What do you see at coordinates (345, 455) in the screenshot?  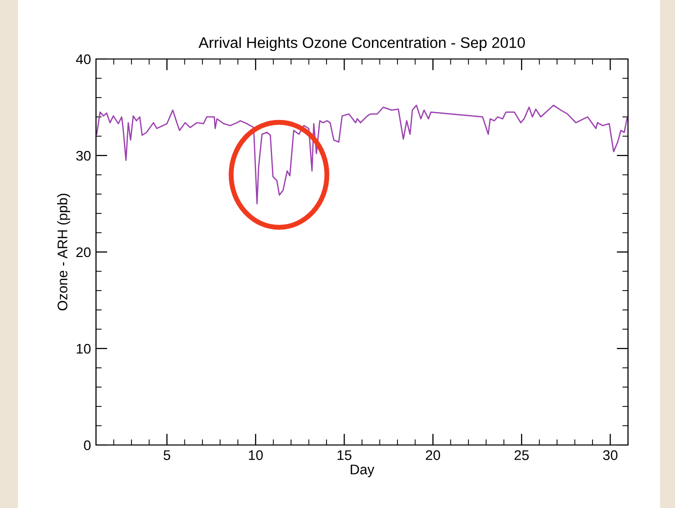 I see `x-tick-label: 15` at bounding box center [345, 455].